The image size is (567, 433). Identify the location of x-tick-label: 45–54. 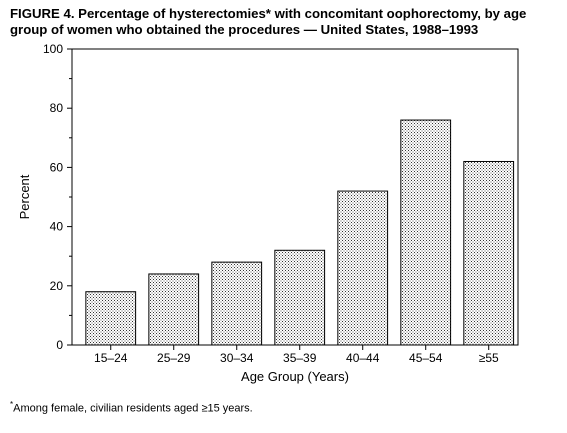
(426, 358).